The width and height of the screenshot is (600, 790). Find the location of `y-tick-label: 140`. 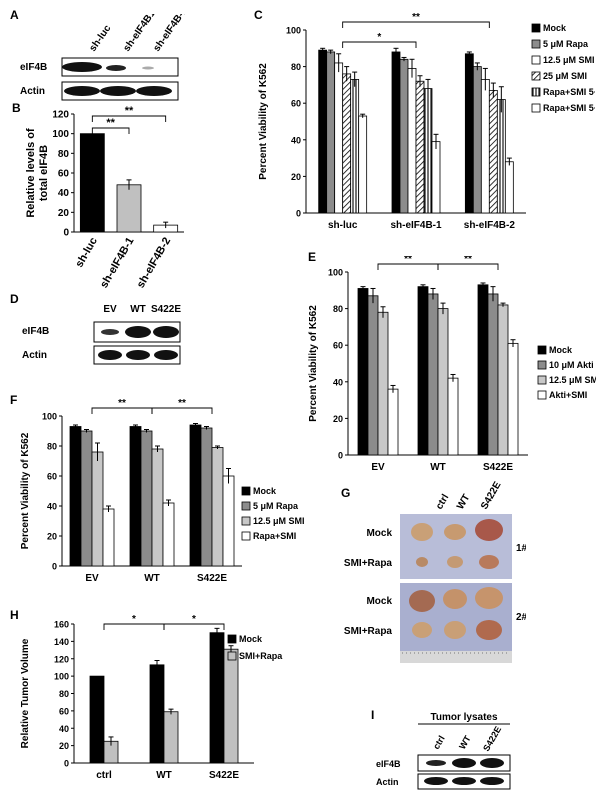

y-tick-label: 140 is located at coordinates (61, 642).